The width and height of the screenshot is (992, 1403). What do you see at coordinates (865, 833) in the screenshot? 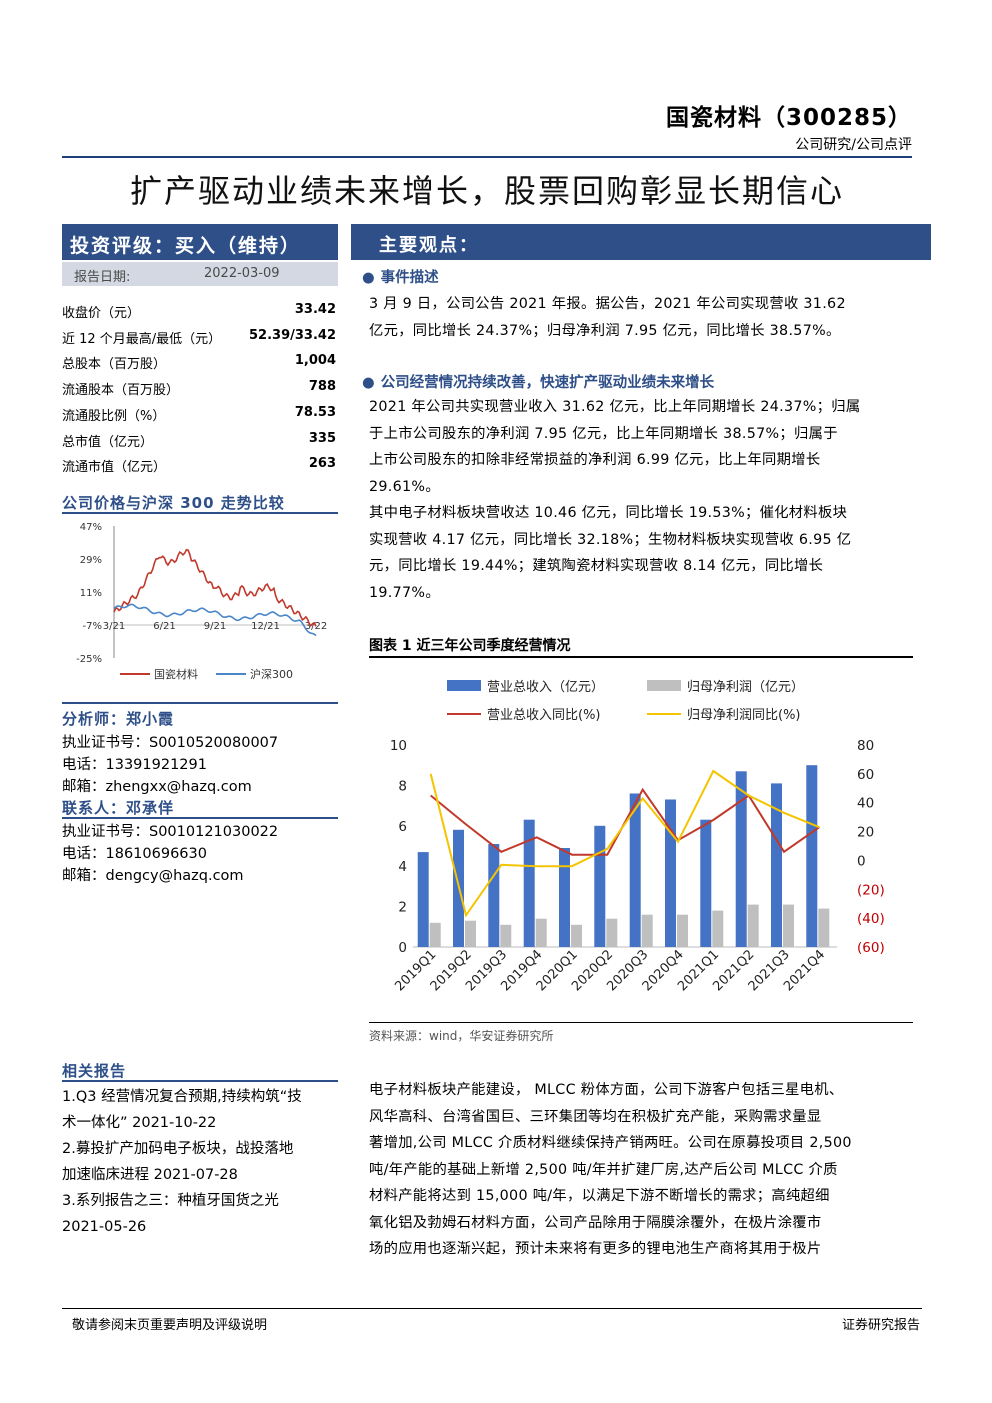
I see `right-axis-tick: 20` at bounding box center [865, 833].